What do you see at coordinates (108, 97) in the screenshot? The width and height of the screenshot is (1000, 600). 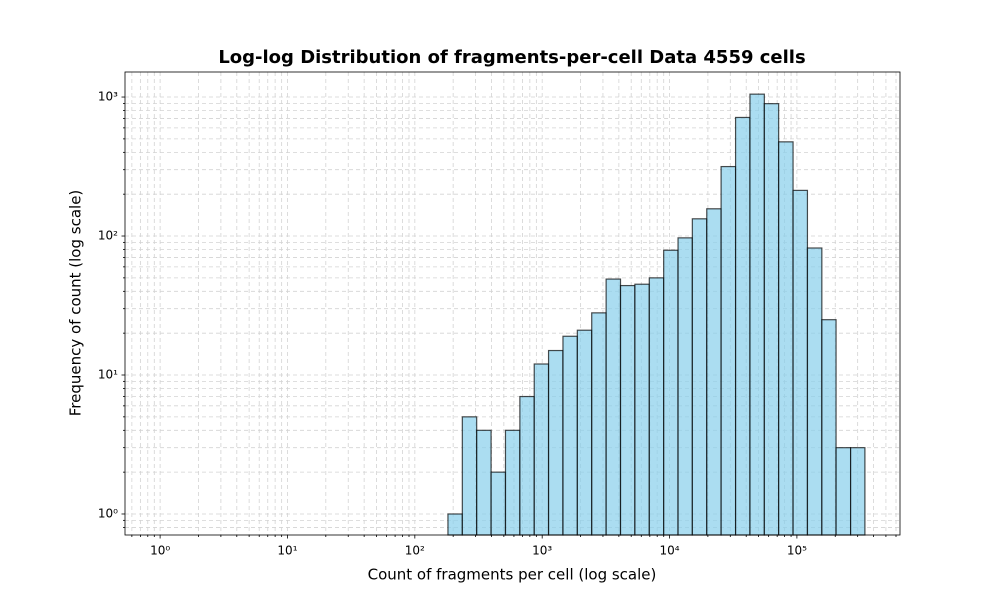 I see `y-tick-label: 10³` at bounding box center [108, 97].